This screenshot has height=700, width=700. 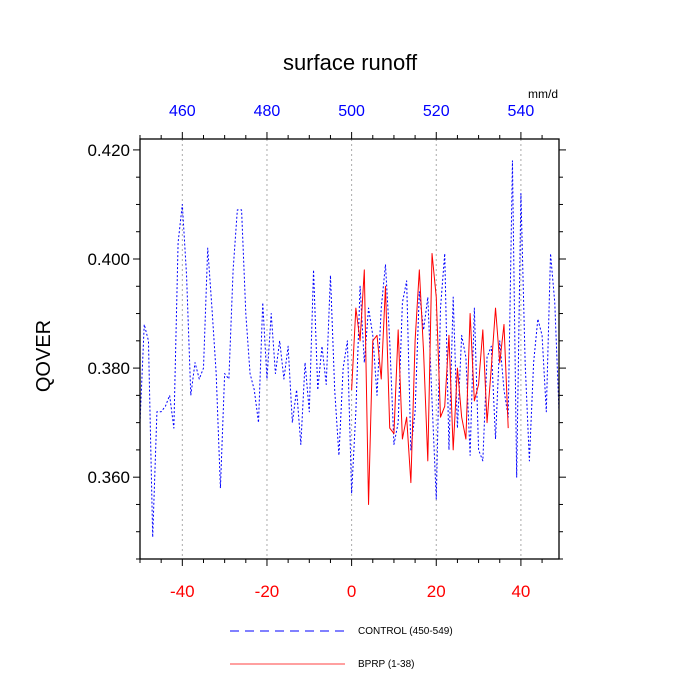 What do you see at coordinates (44, 356) in the screenshot?
I see `y-axis-label: QOVER` at bounding box center [44, 356].